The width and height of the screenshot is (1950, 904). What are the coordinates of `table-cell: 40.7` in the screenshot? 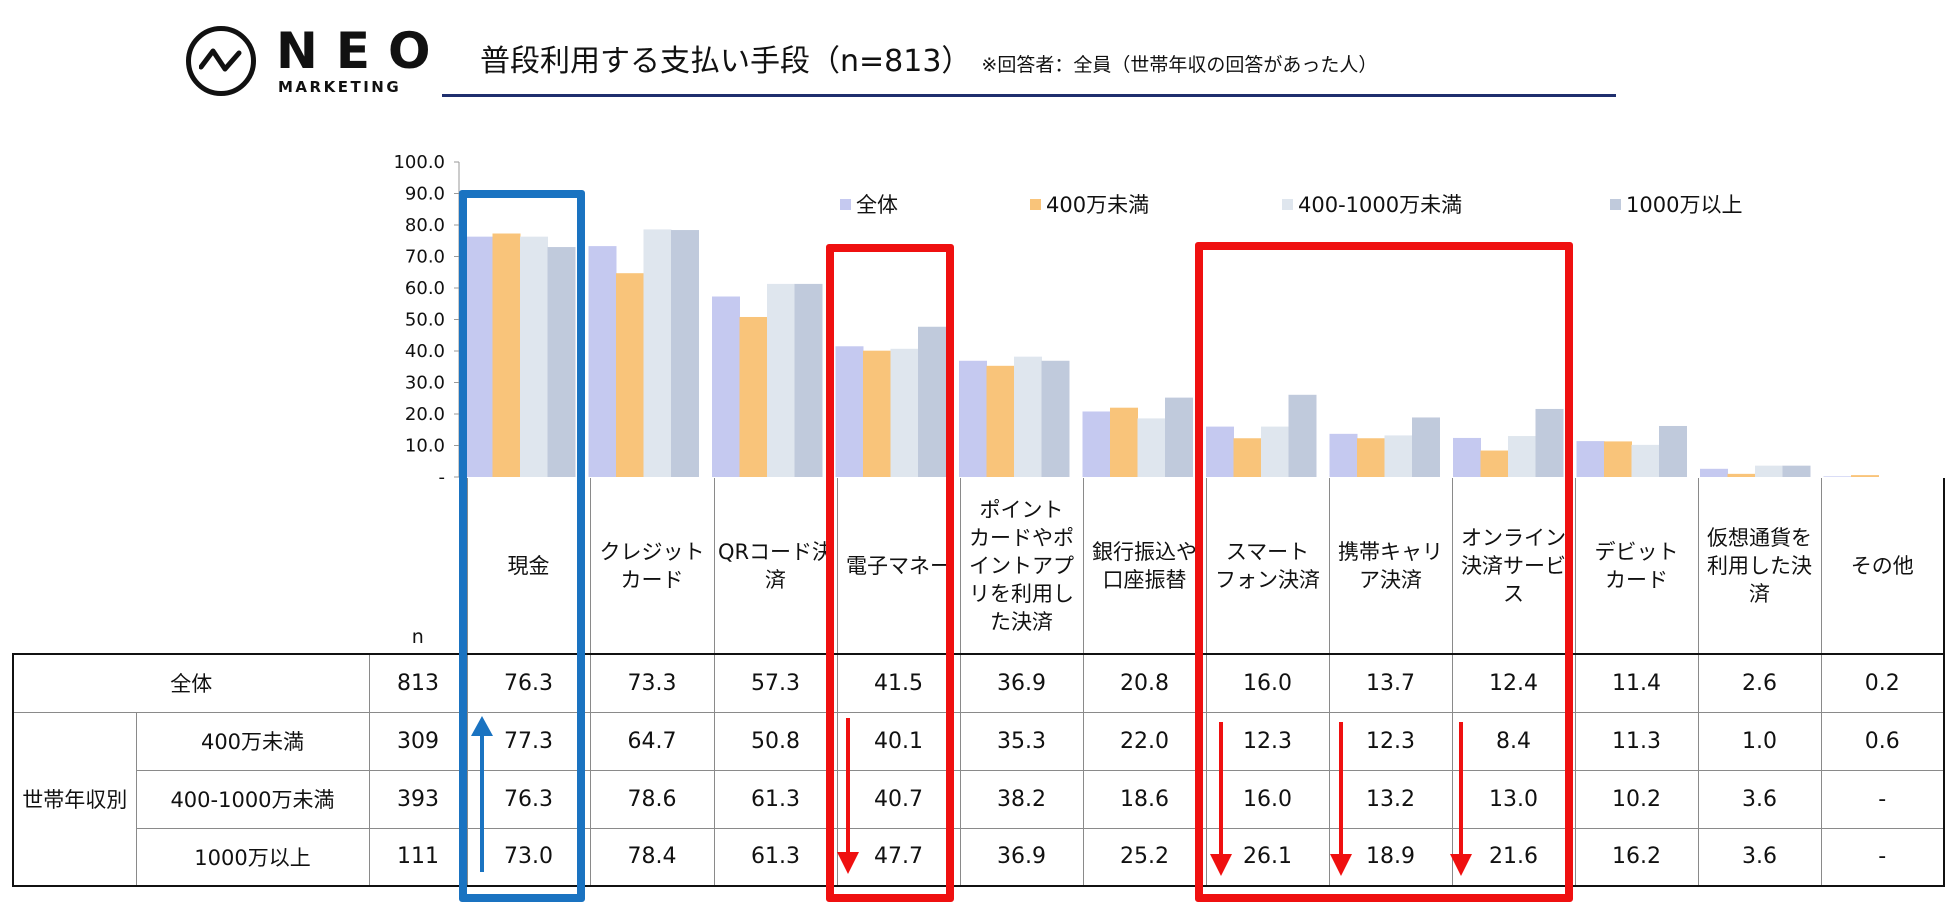 It's located at (898, 799).